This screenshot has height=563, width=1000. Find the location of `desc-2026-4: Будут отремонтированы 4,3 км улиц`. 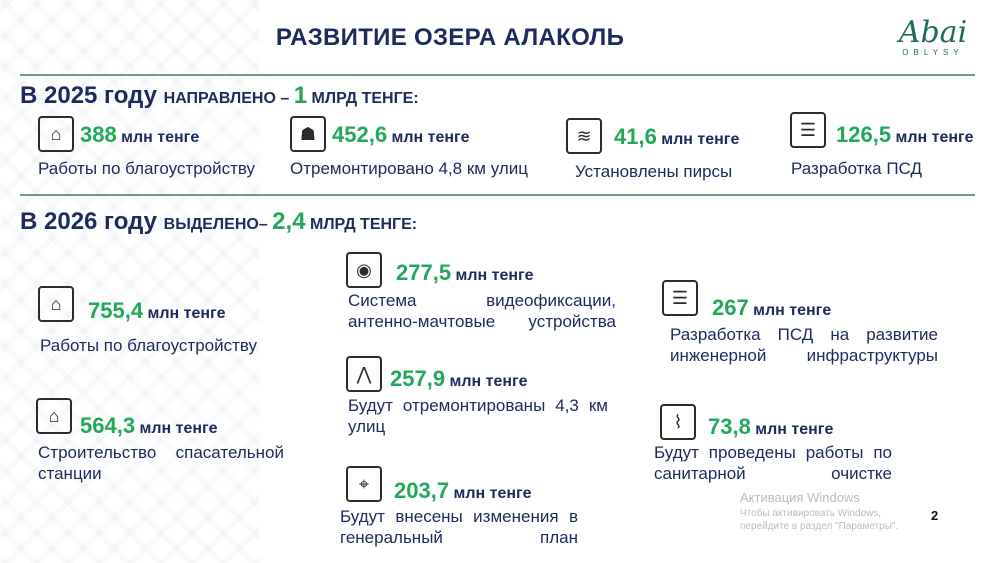

desc-2026-4: Будут отремонтированы 4,3 км улиц is located at coordinates (478, 416).